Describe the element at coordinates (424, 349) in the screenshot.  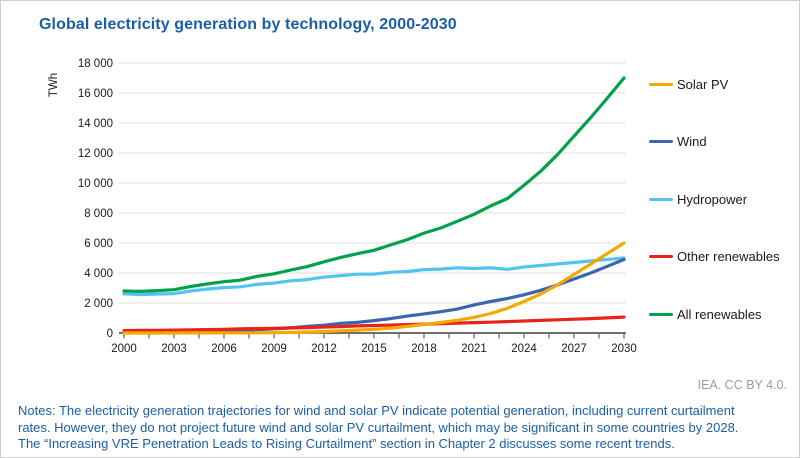
I see `x-tick-label-2018: 2018` at that location.